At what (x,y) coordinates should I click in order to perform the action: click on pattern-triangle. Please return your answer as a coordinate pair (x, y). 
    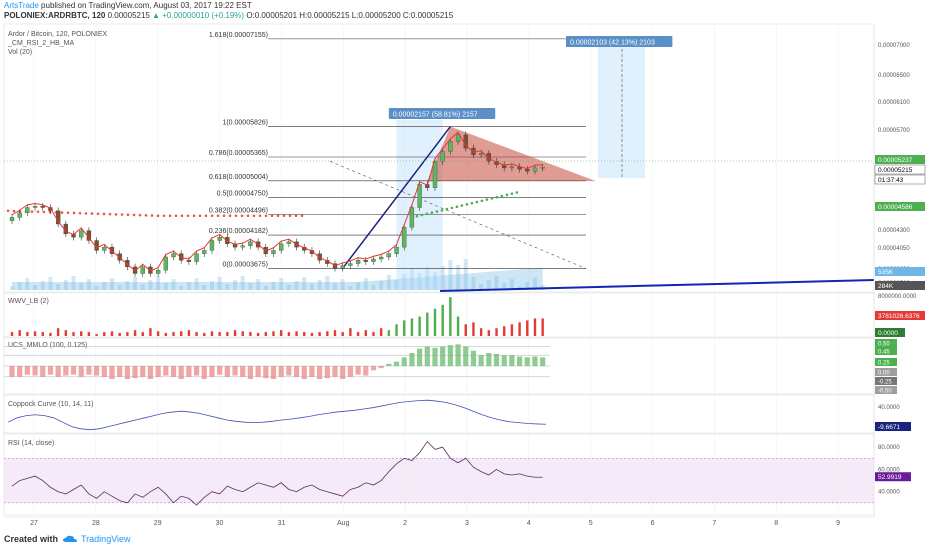
    Looking at the image, I should click on (511, 154).